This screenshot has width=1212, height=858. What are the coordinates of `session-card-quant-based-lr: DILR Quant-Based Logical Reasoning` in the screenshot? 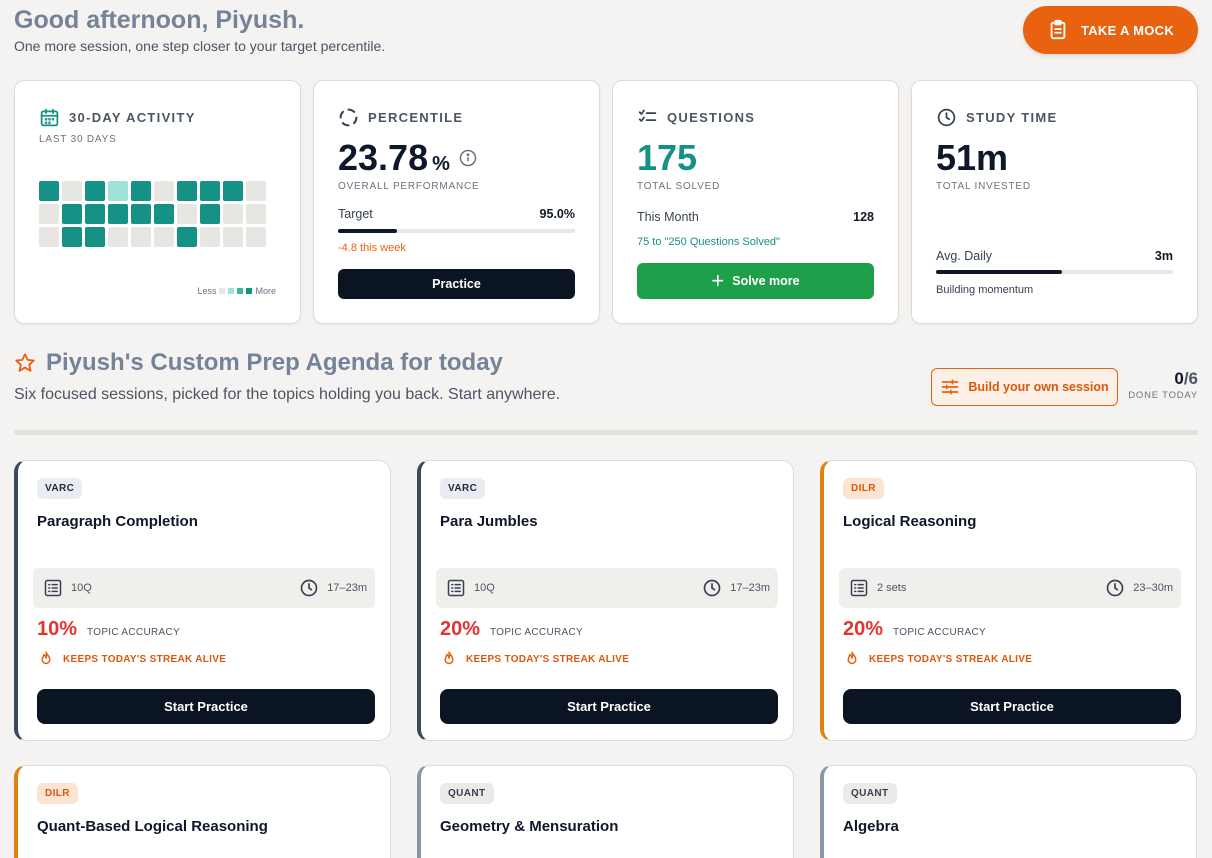 It's located at (202, 811).